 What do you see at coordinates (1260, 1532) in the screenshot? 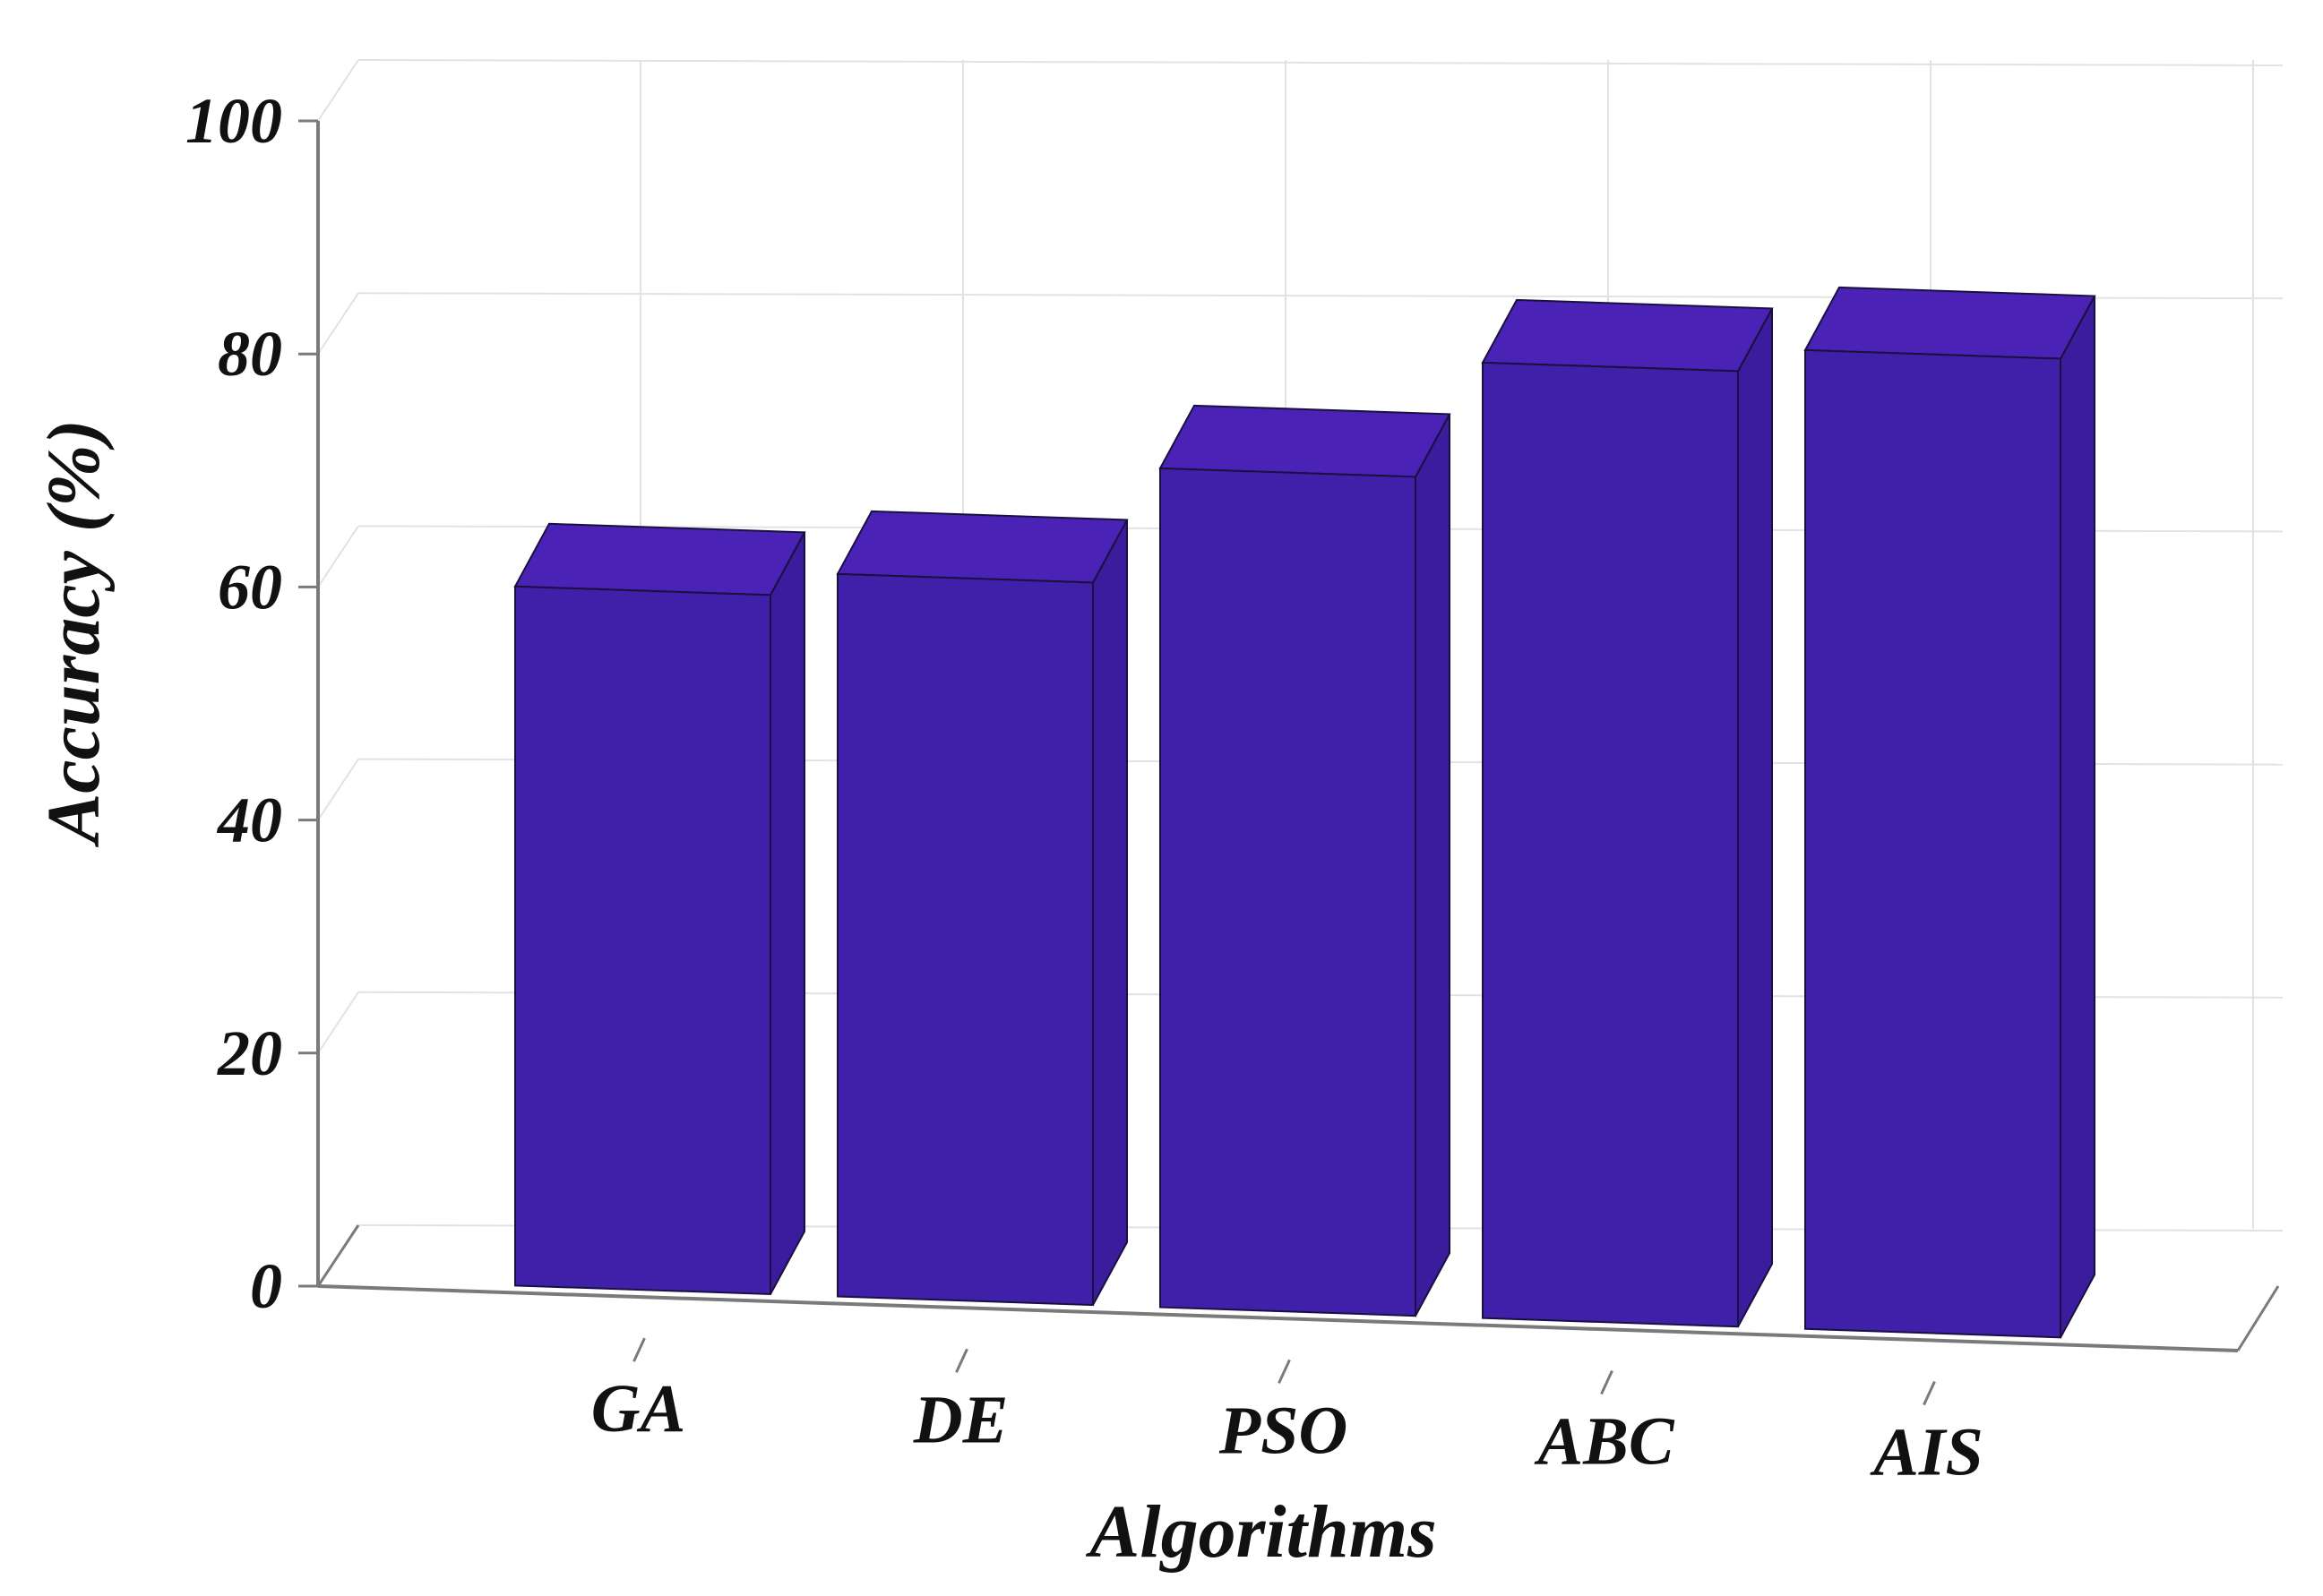
I see `x-axis-title: Algorithms` at bounding box center [1260, 1532].